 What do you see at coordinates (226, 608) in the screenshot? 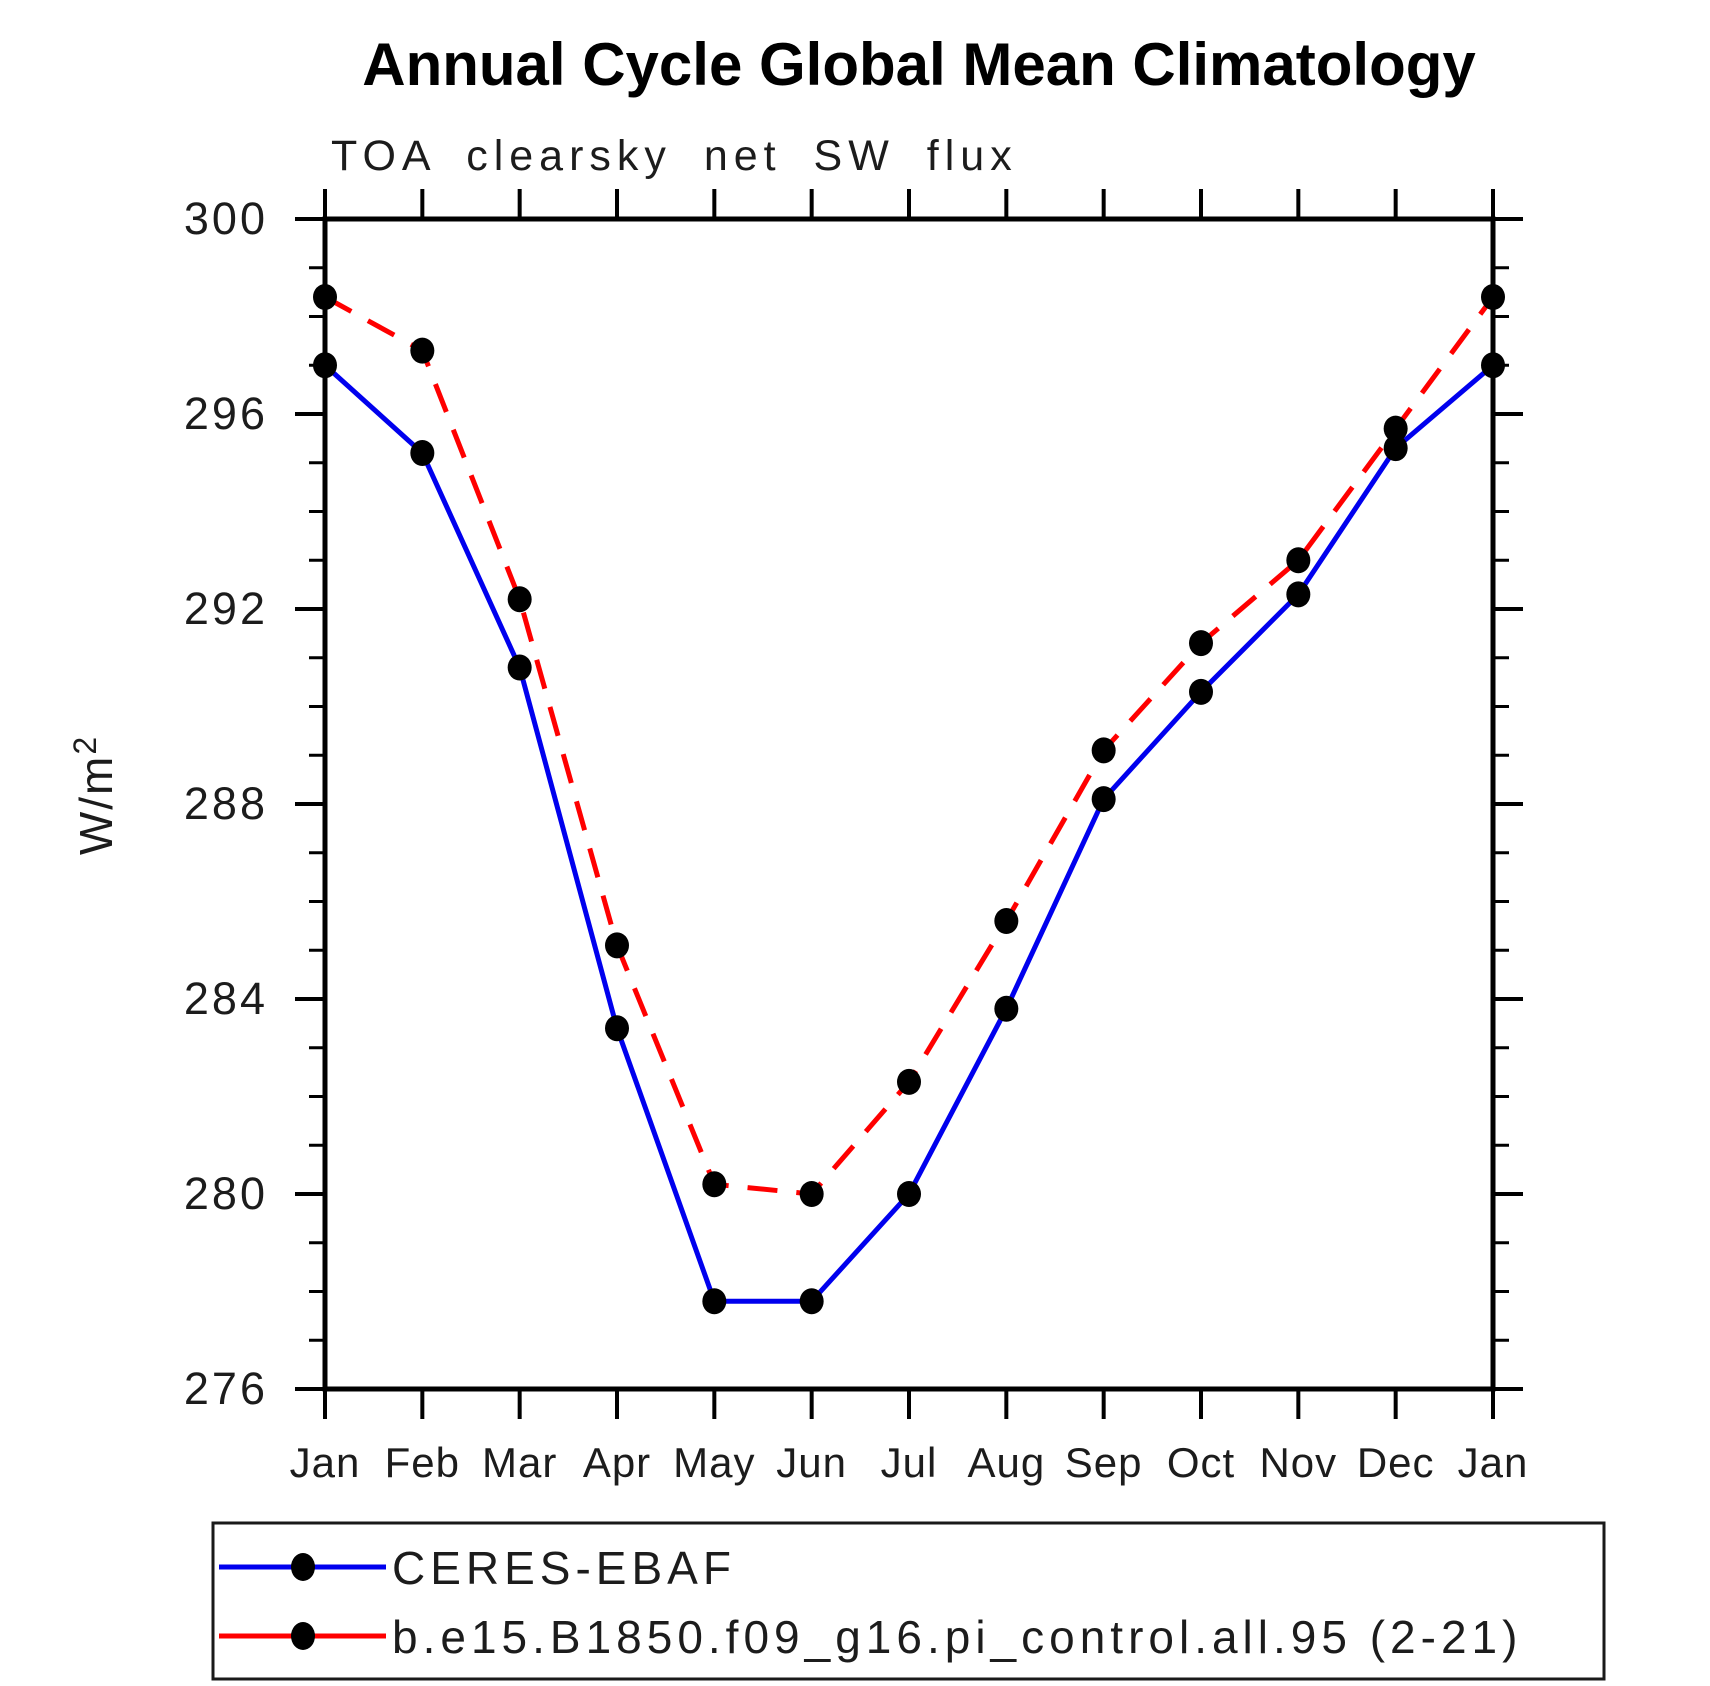
I see `y-axis-tick-label: 292` at bounding box center [226, 608].